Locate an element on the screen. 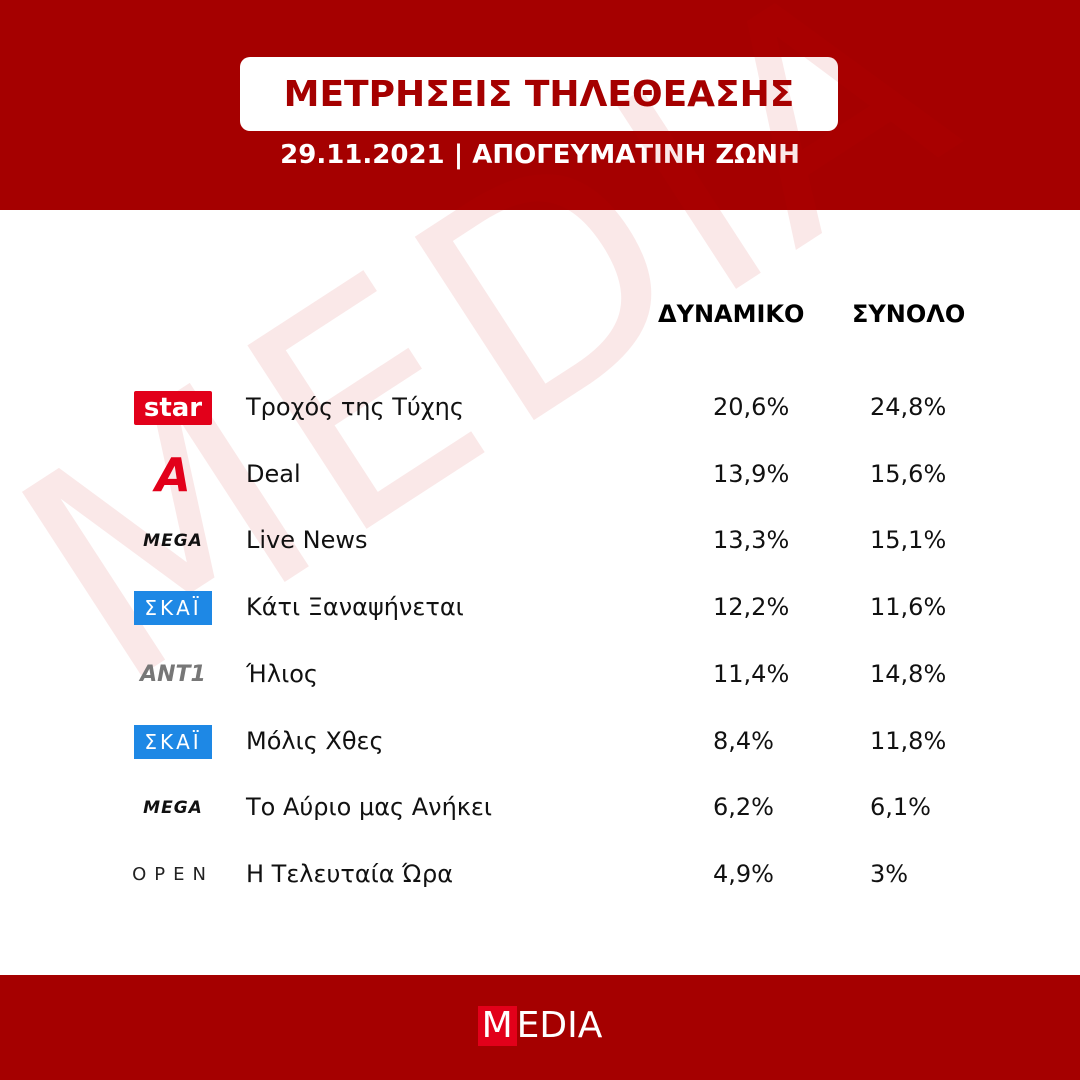 The image size is (1080, 1080). show-name: Live News is located at coordinates (307, 540).